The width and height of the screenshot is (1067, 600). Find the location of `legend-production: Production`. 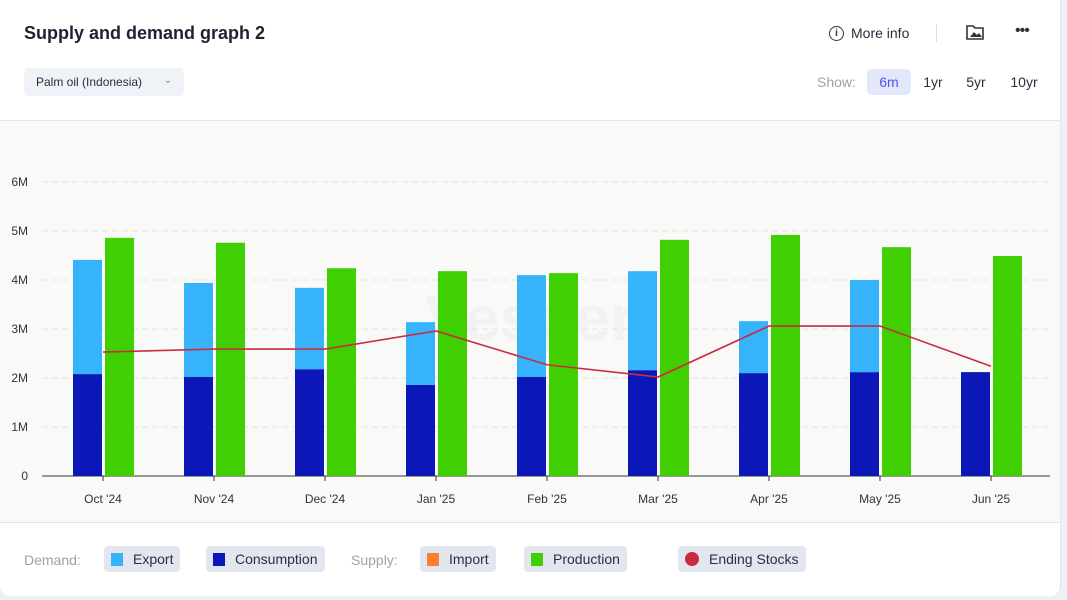

legend-production: Production is located at coordinates (575, 559).